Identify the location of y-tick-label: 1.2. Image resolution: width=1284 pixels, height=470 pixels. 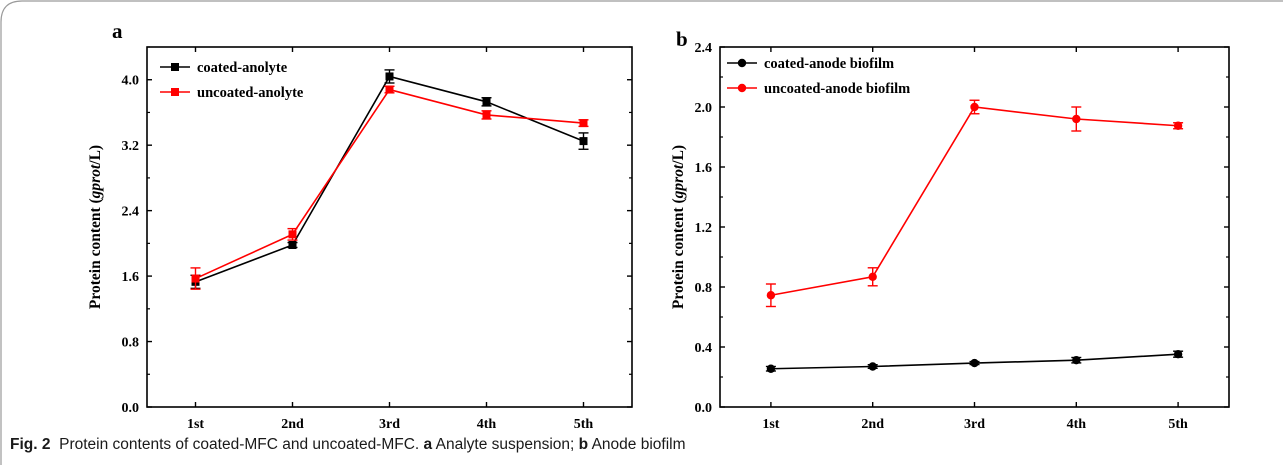
(704, 228).